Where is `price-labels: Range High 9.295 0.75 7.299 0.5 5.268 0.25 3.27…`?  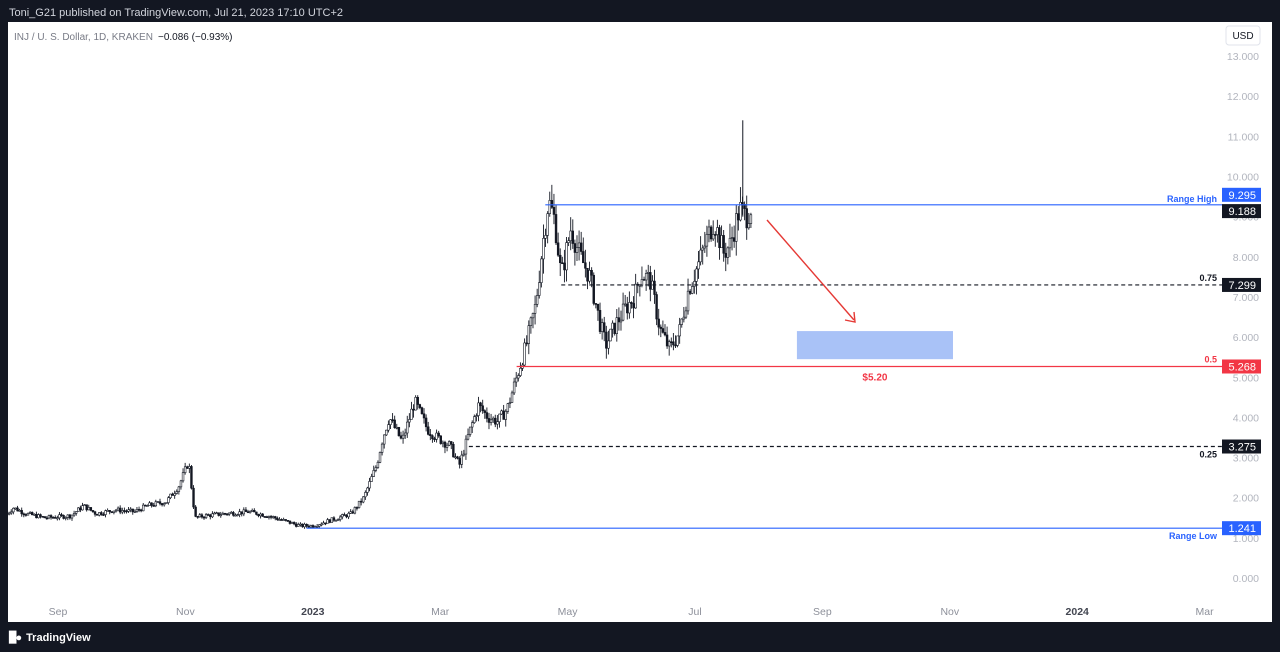
price-labels: Range High 9.295 0.75 7.299 0.5 5.268 0.25 3.27… is located at coordinates (1214, 364).